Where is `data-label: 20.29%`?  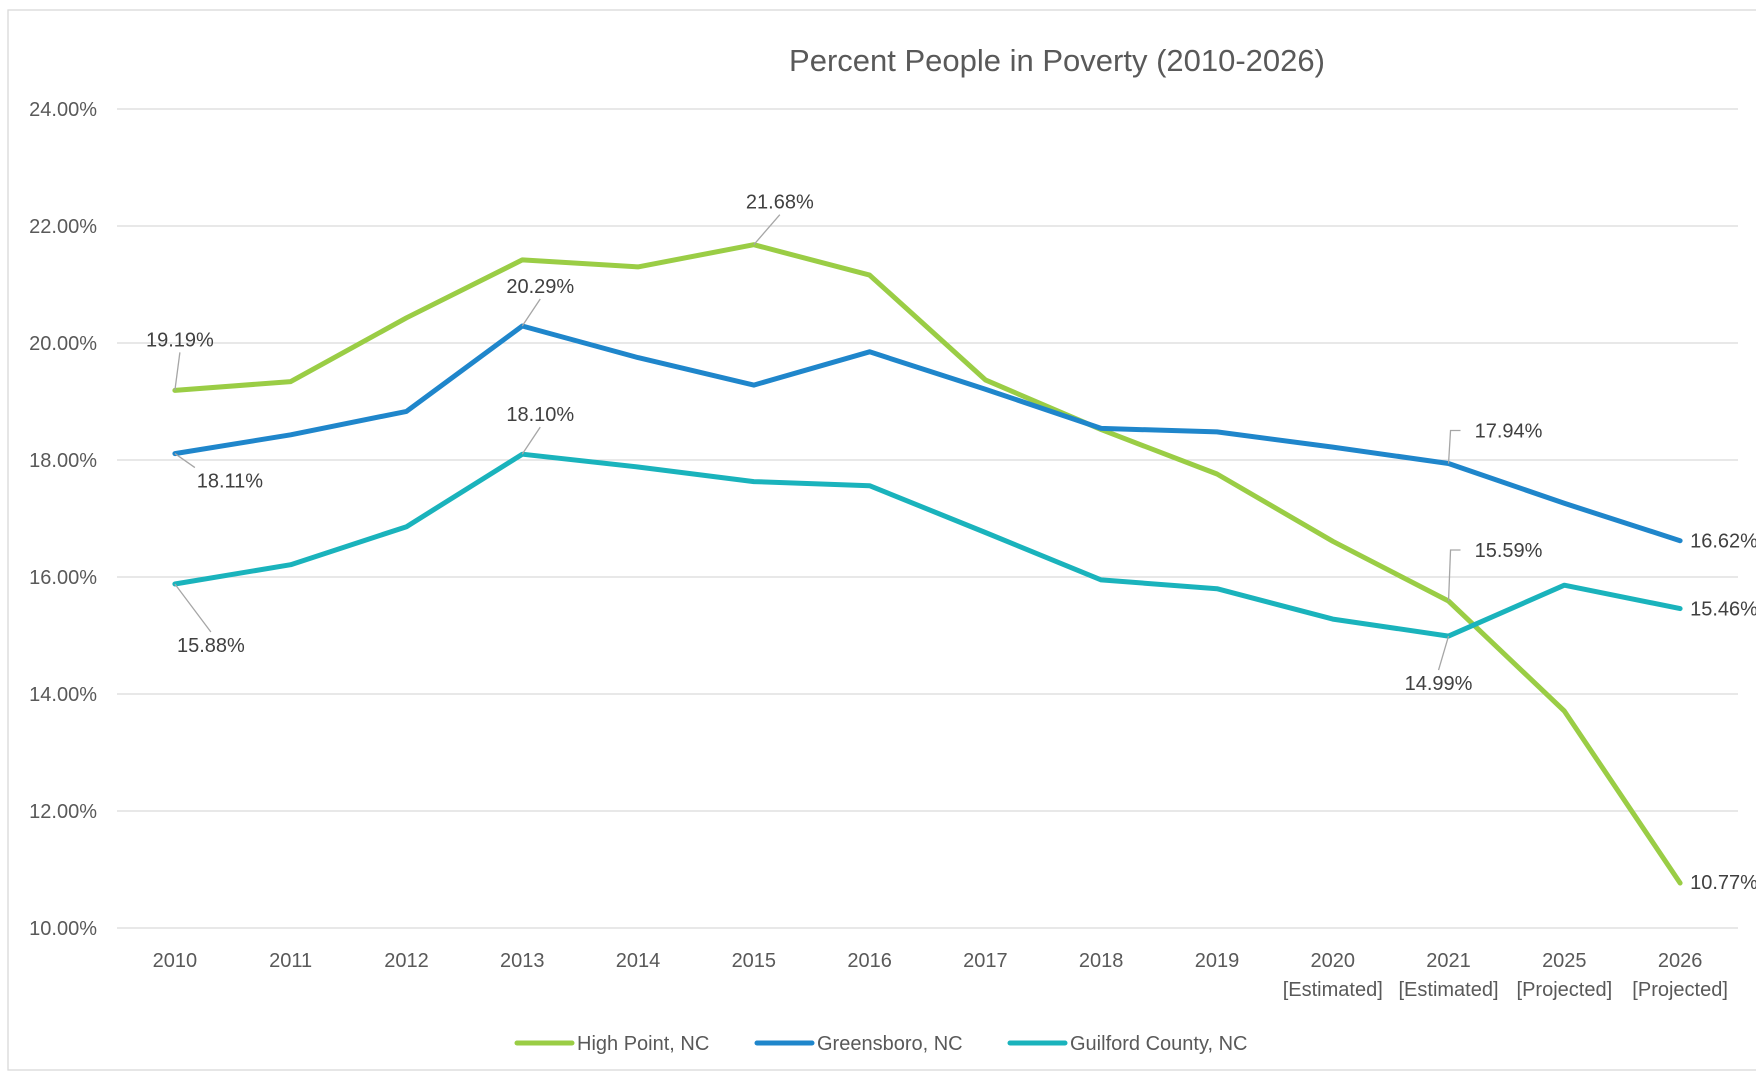 data-label: 20.29% is located at coordinates (540, 287).